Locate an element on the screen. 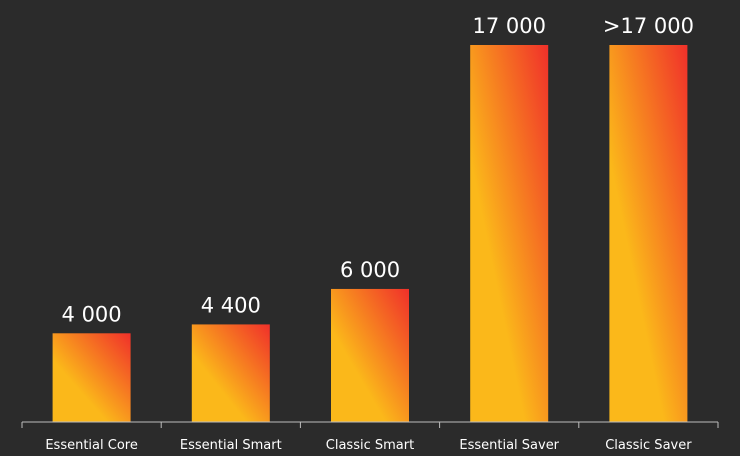  bar-classic-saver is located at coordinates (648, 233).